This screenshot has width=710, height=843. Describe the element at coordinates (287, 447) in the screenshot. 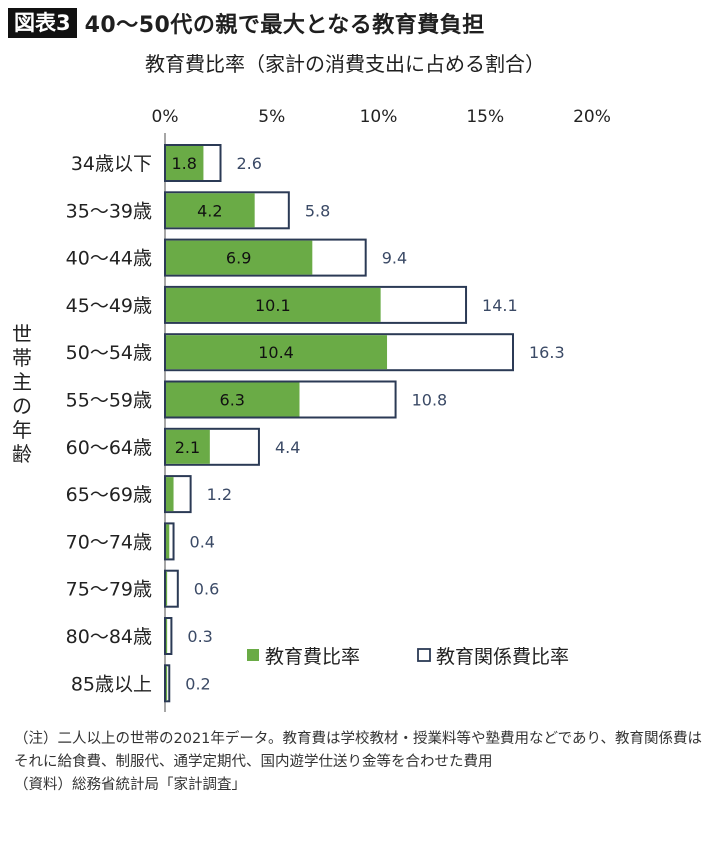

I see `bar-value-label-related: 4.4` at that location.